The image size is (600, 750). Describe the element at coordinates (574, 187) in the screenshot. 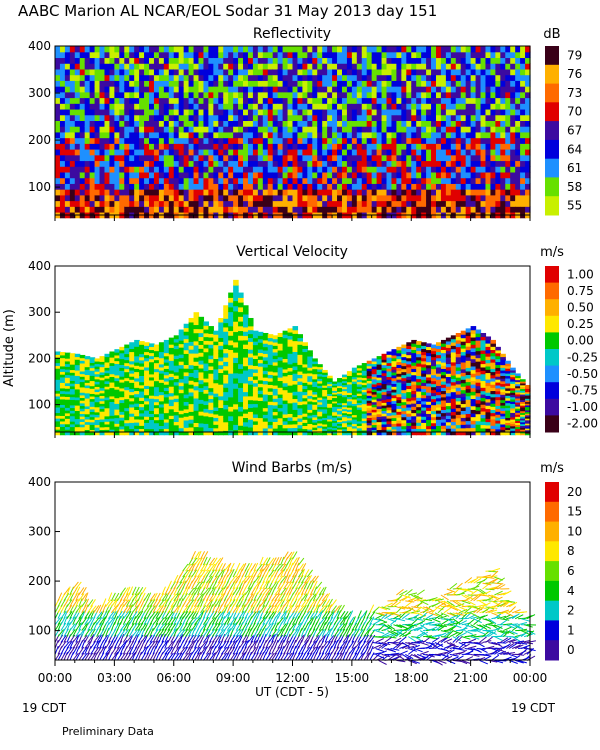

I see `colorbar-label: 58` at that location.